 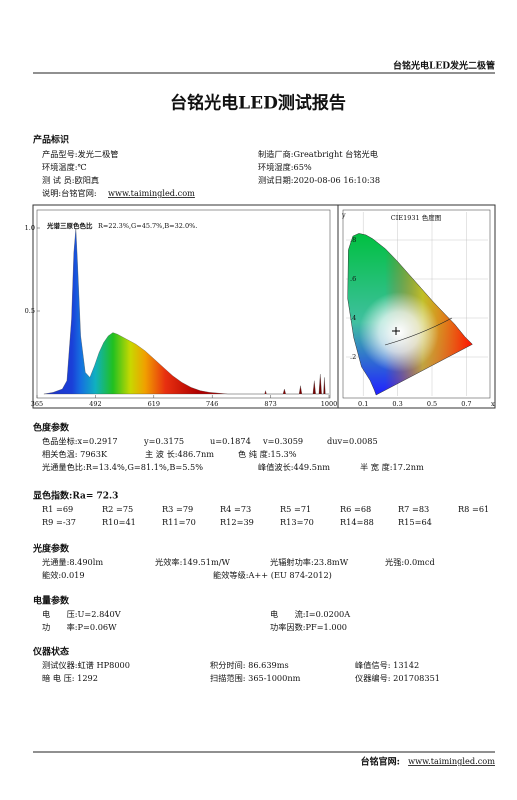 I want to click on field: 功率因数:PF=1.000, so click(x=308, y=627).